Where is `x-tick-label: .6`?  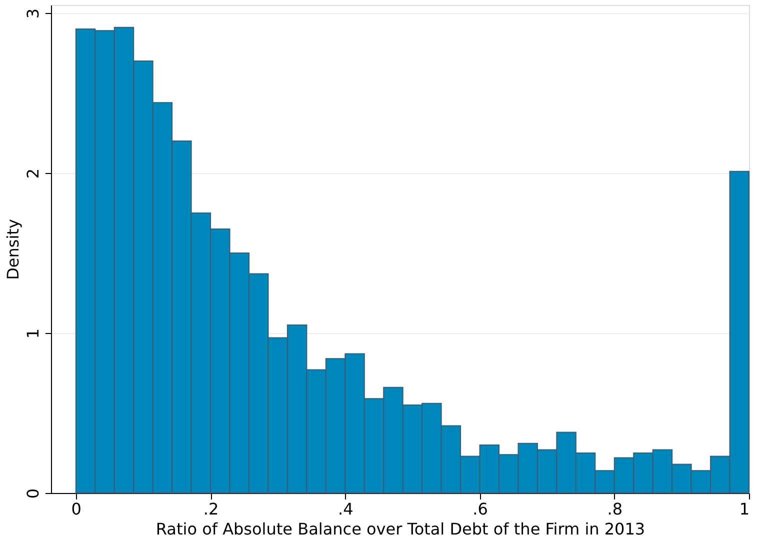 x-tick-label: .6 is located at coordinates (480, 509).